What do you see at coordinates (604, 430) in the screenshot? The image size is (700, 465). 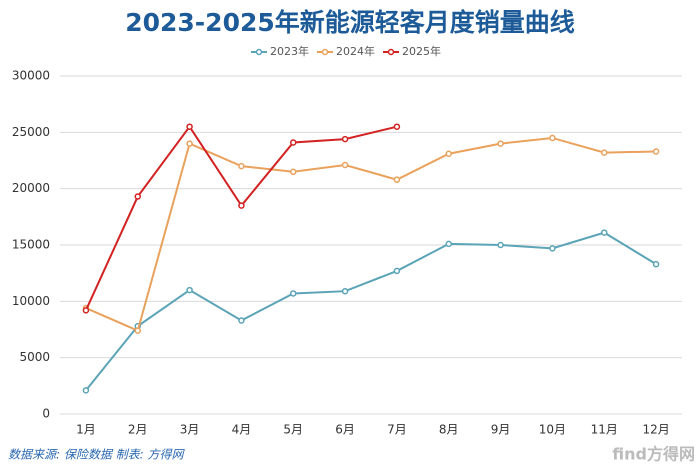 I see `x-tick-label: 11月` at bounding box center [604, 430].